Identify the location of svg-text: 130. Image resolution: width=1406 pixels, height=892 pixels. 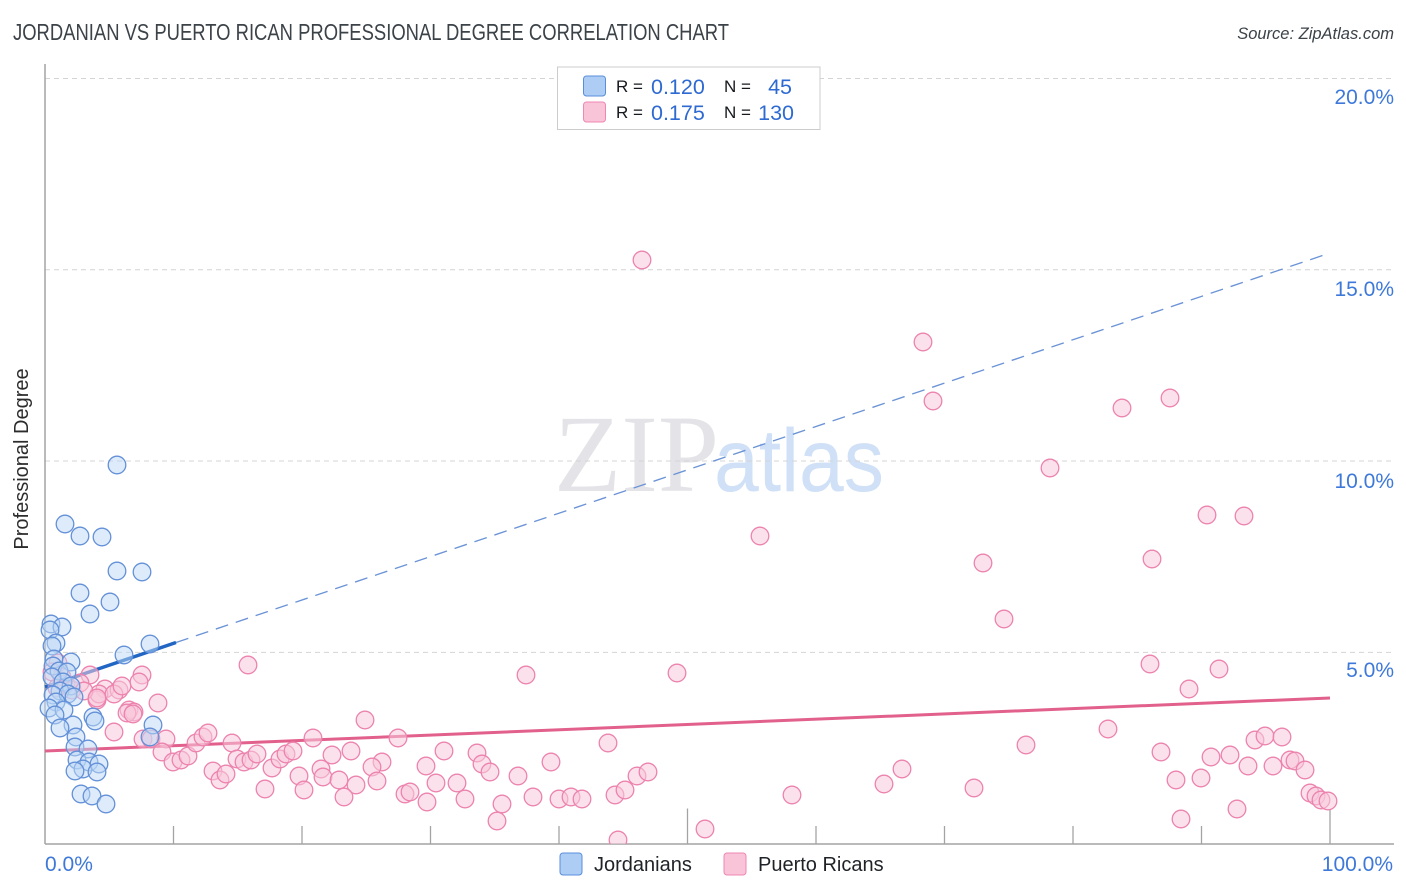
(776, 113).